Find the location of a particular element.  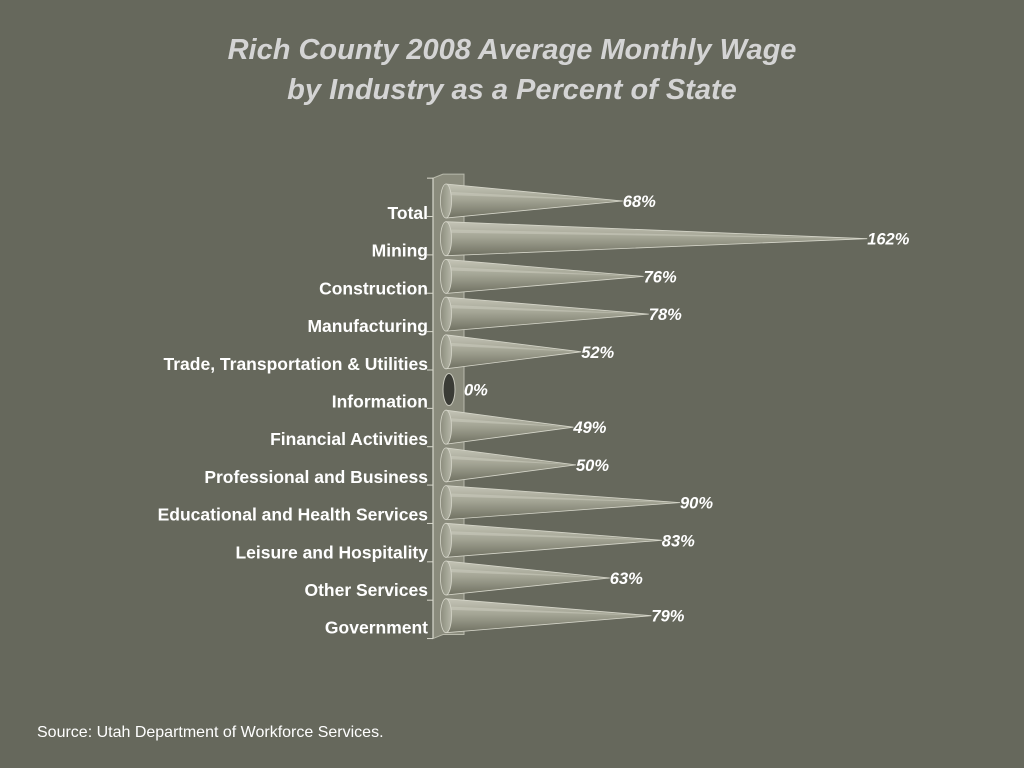

value-label: 90% is located at coordinates (696, 504).